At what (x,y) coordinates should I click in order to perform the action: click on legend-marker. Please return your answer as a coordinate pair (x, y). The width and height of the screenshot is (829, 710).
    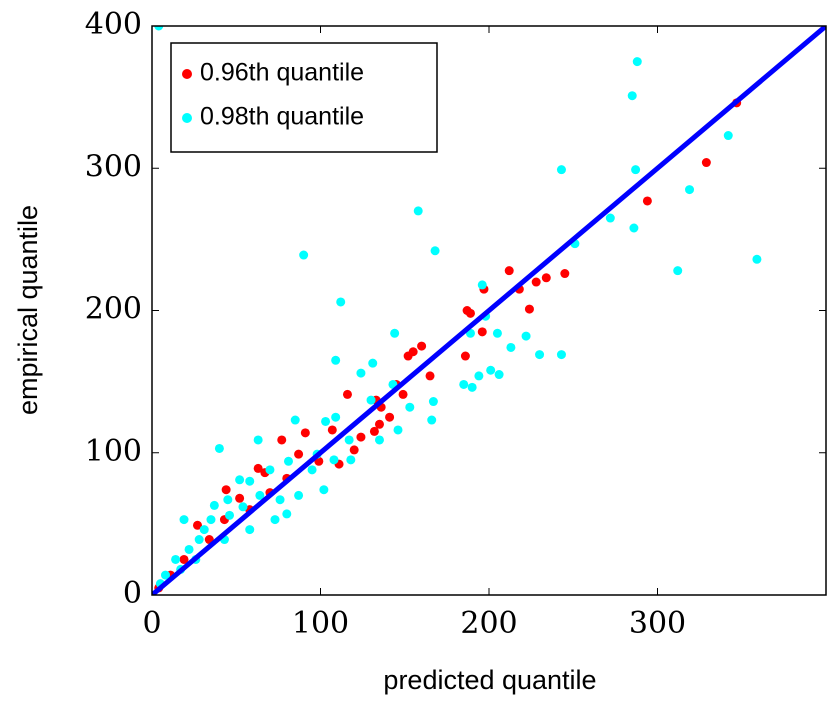
    Looking at the image, I should click on (187, 118).